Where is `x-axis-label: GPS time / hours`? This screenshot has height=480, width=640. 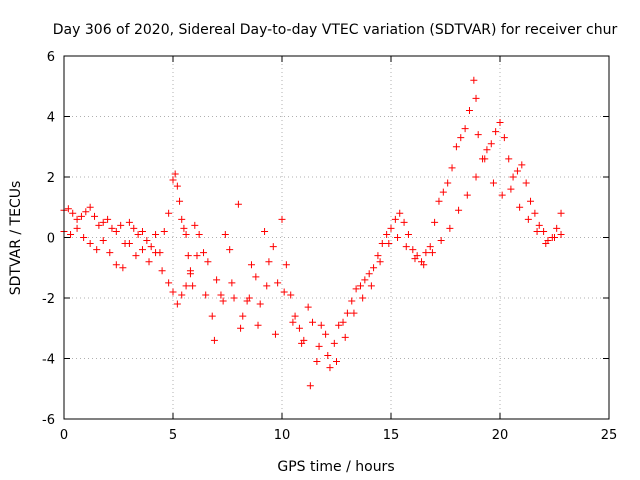
x-axis-label: GPS time / hours is located at coordinates (335, 467).